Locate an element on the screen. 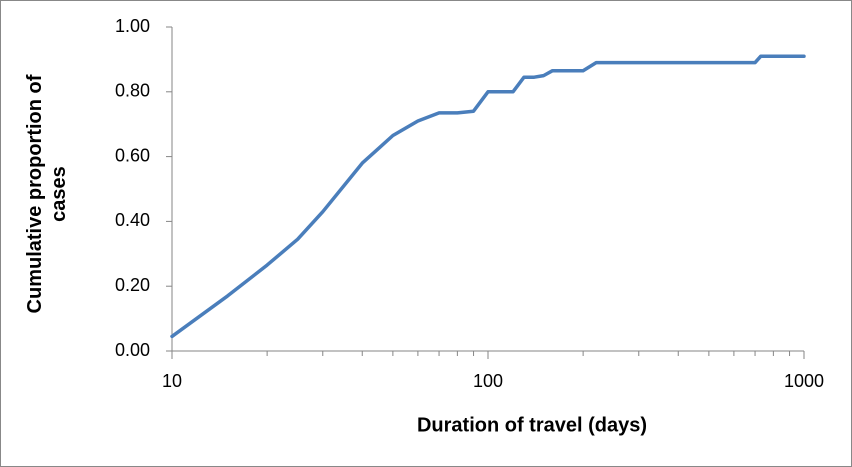 The width and height of the screenshot is (852, 467). y-tick-label: 1.00 is located at coordinates (132, 26).